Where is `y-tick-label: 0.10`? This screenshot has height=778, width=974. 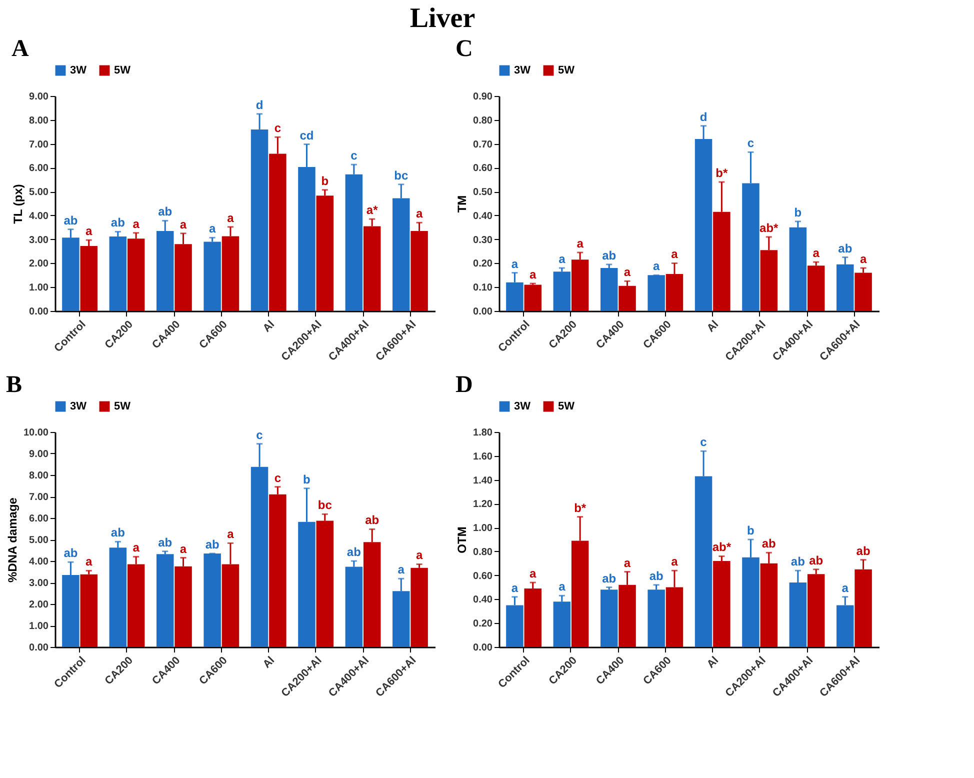
y-tick-label: 0.10 is located at coordinates (483, 288).